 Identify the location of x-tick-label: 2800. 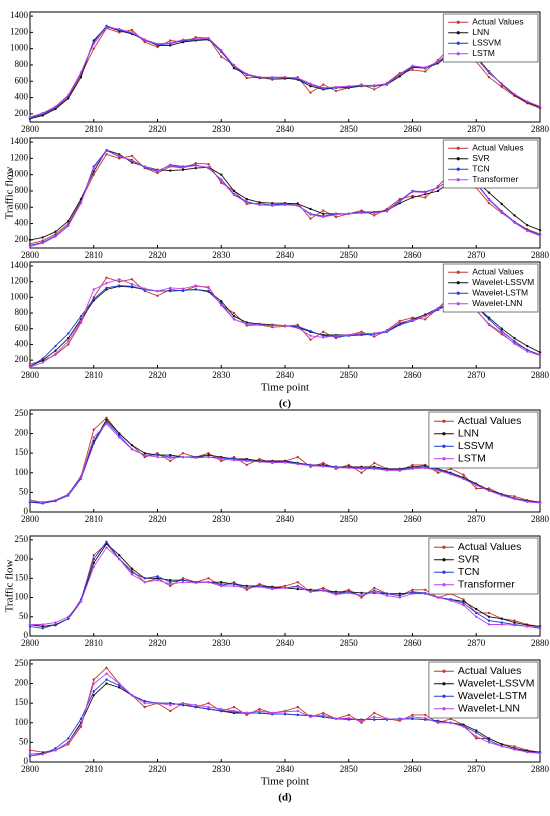
(30, 519).